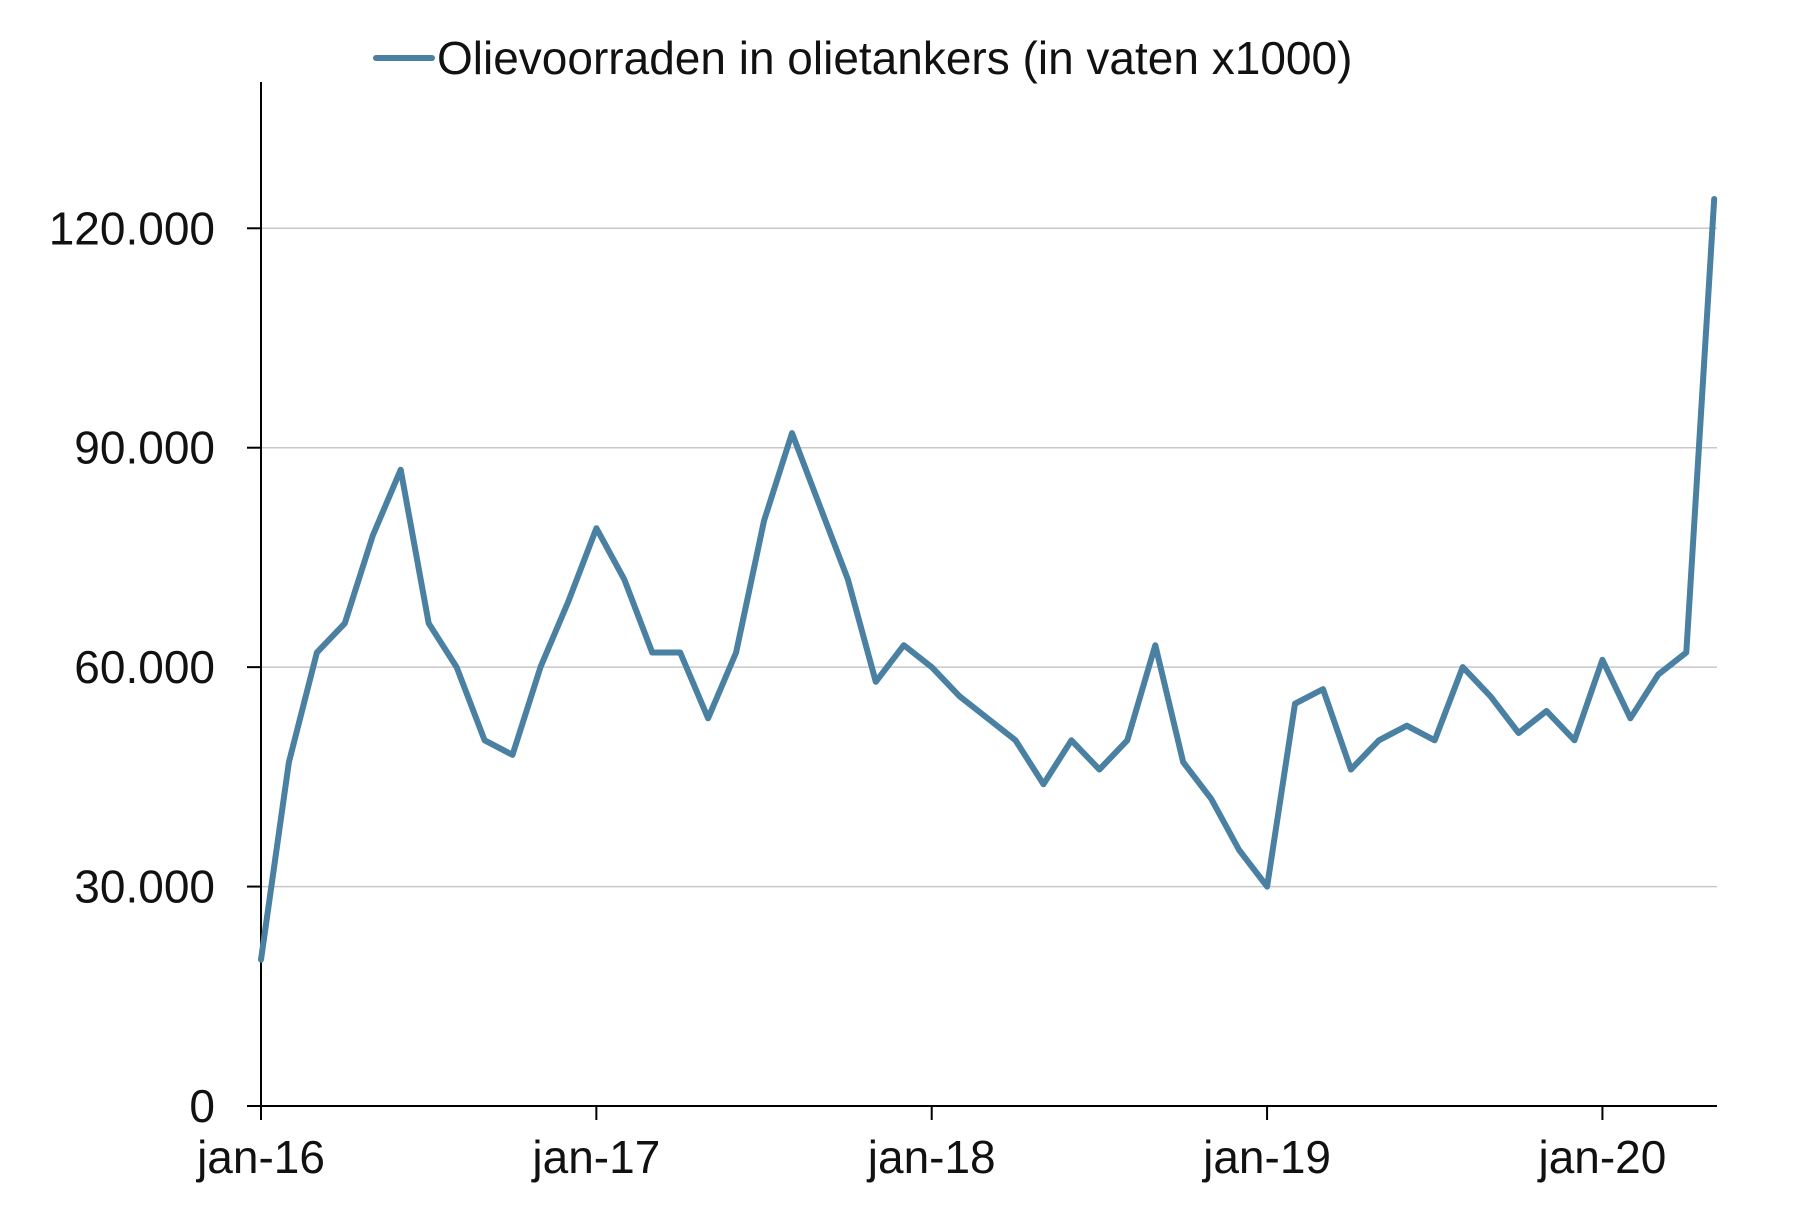  What do you see at coordinates (202, 1106) in the screenshot?
I see `y-tick-label: 0` at bounding box center [202, 1106].